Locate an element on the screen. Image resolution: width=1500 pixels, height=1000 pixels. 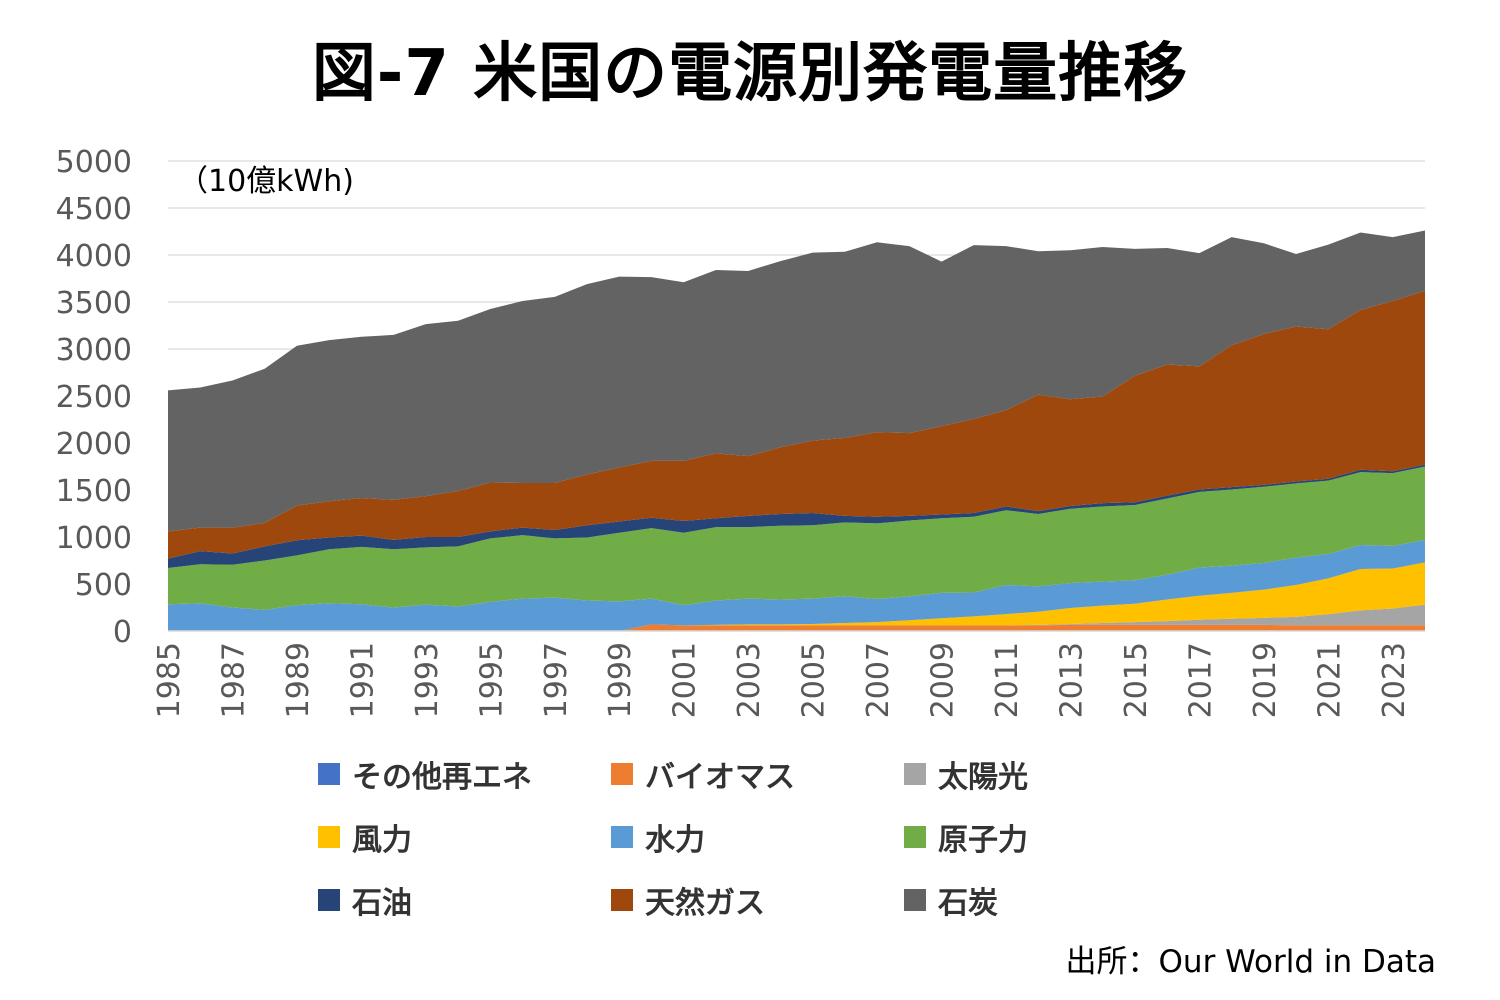
x-tick-label: 1985 is located at coordinates (169, 680).